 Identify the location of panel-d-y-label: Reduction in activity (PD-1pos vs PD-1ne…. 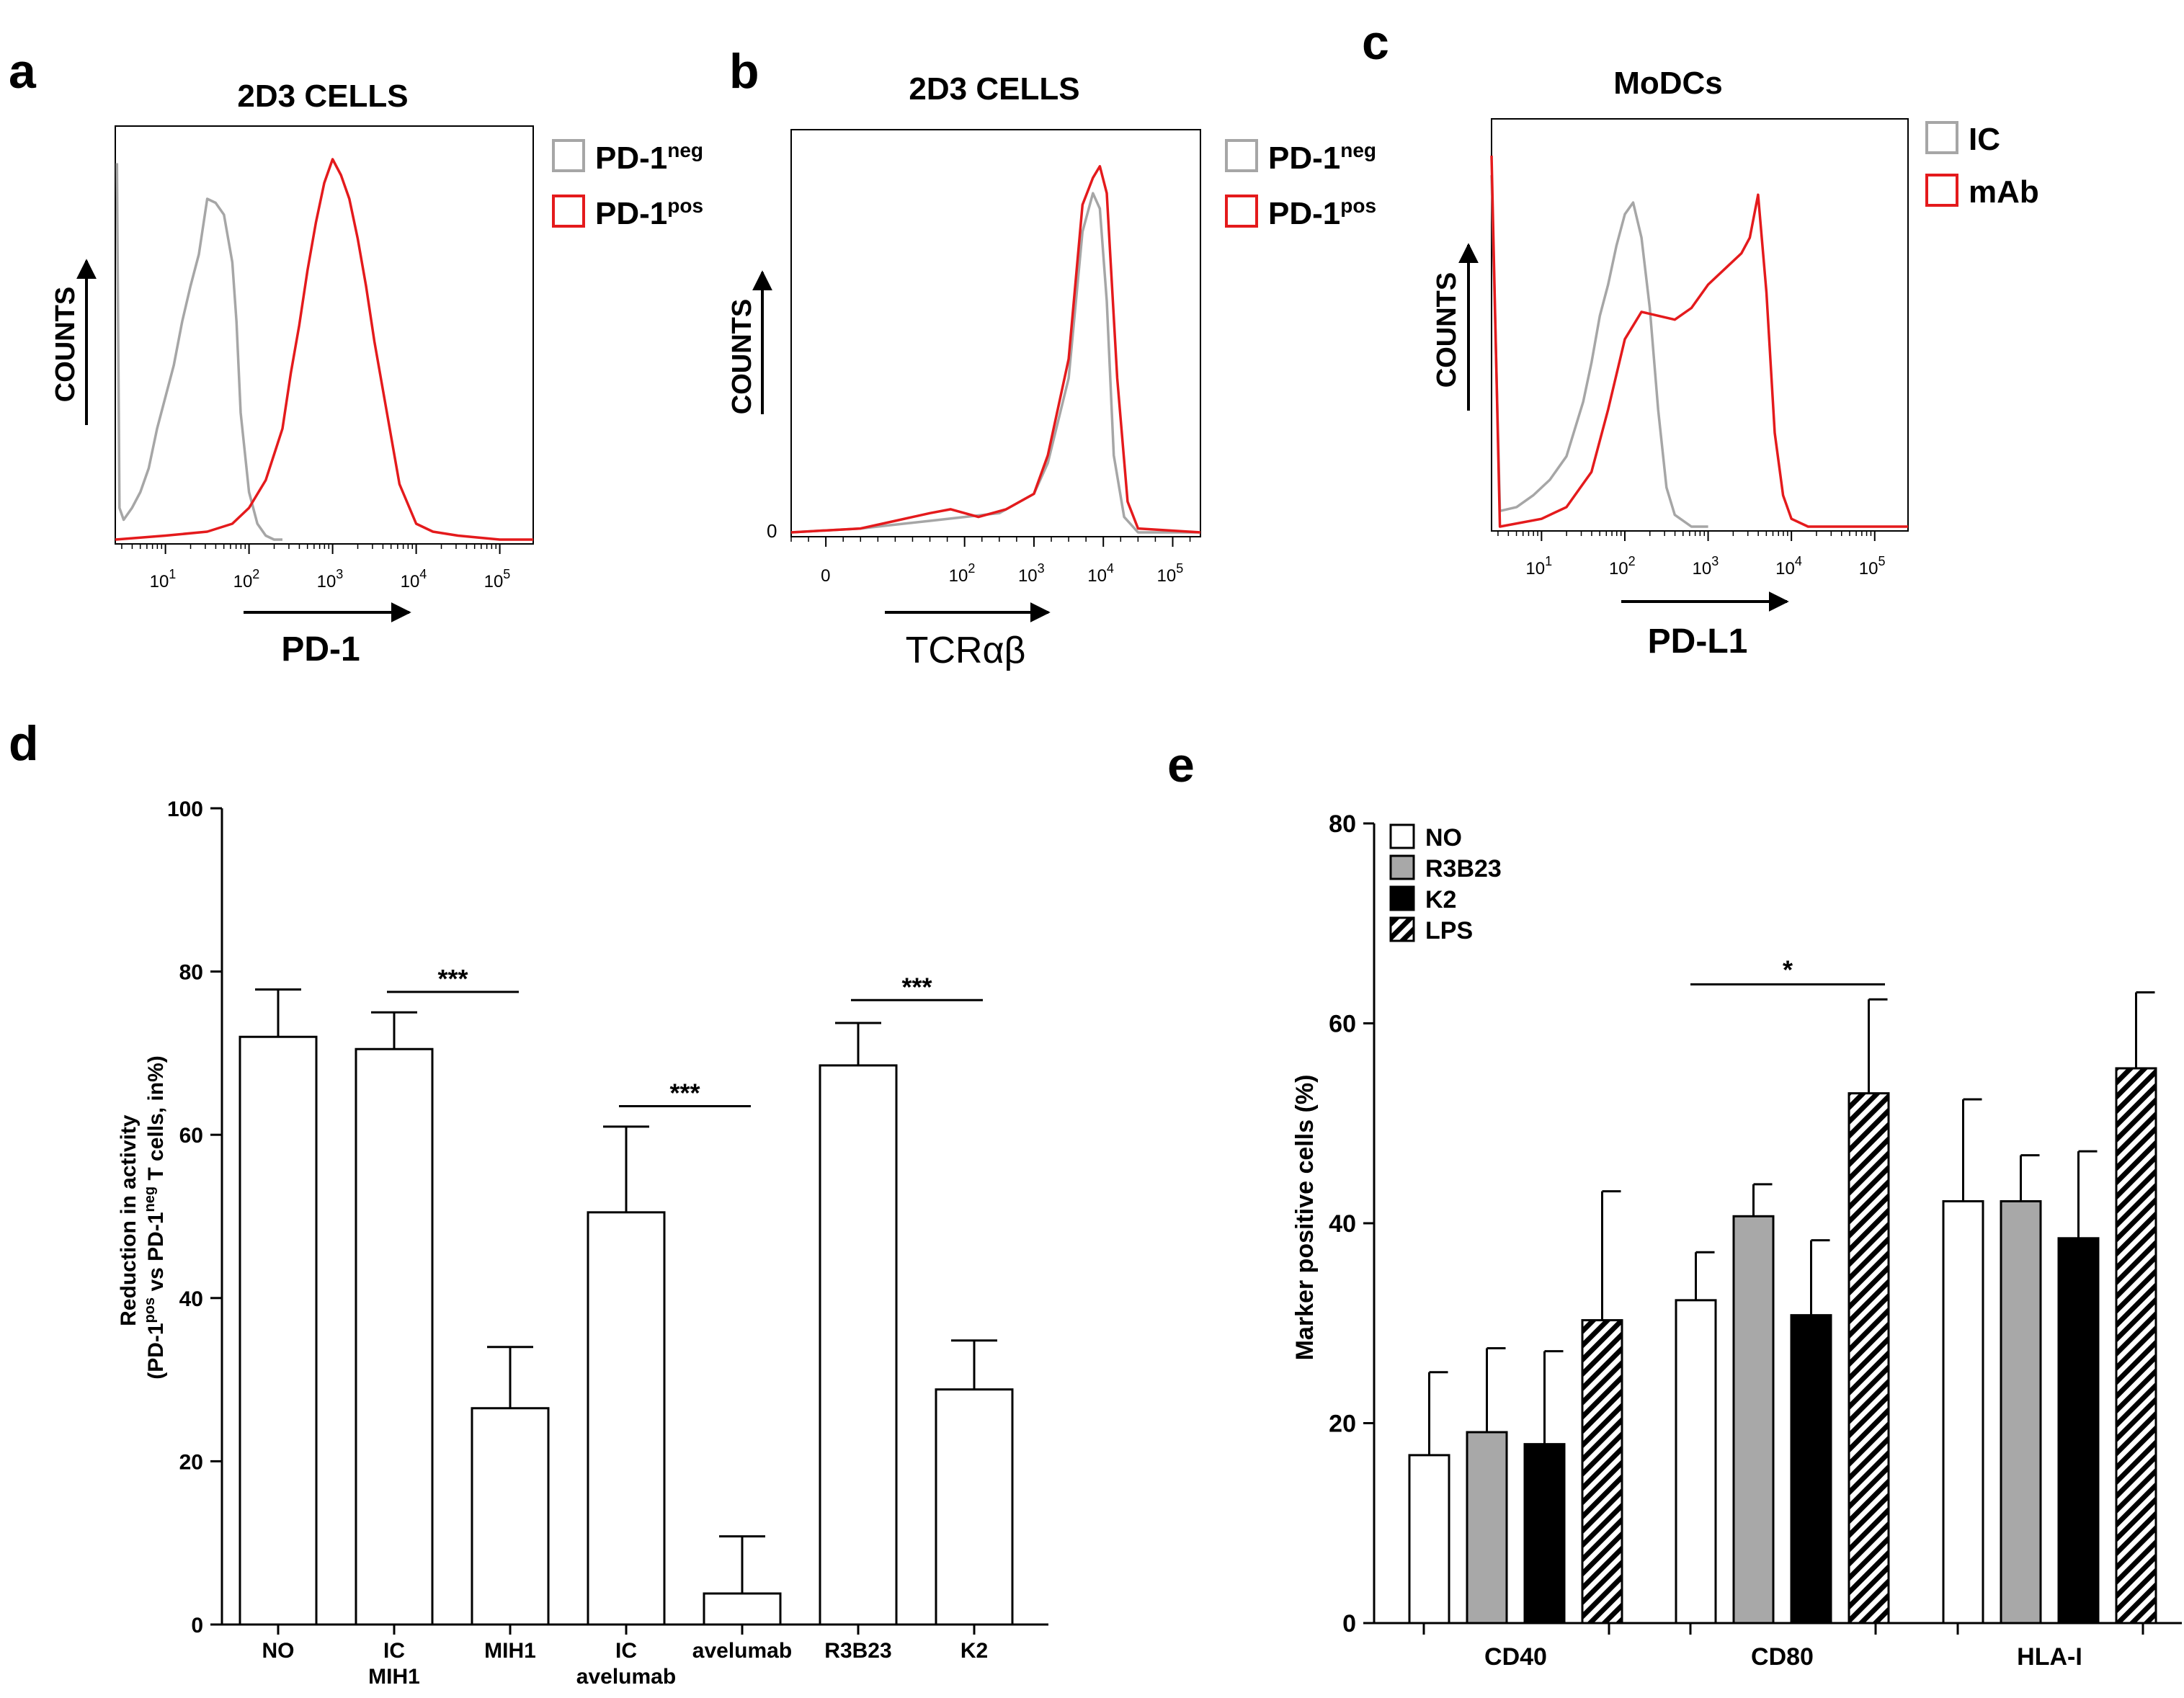
(142, 1218).